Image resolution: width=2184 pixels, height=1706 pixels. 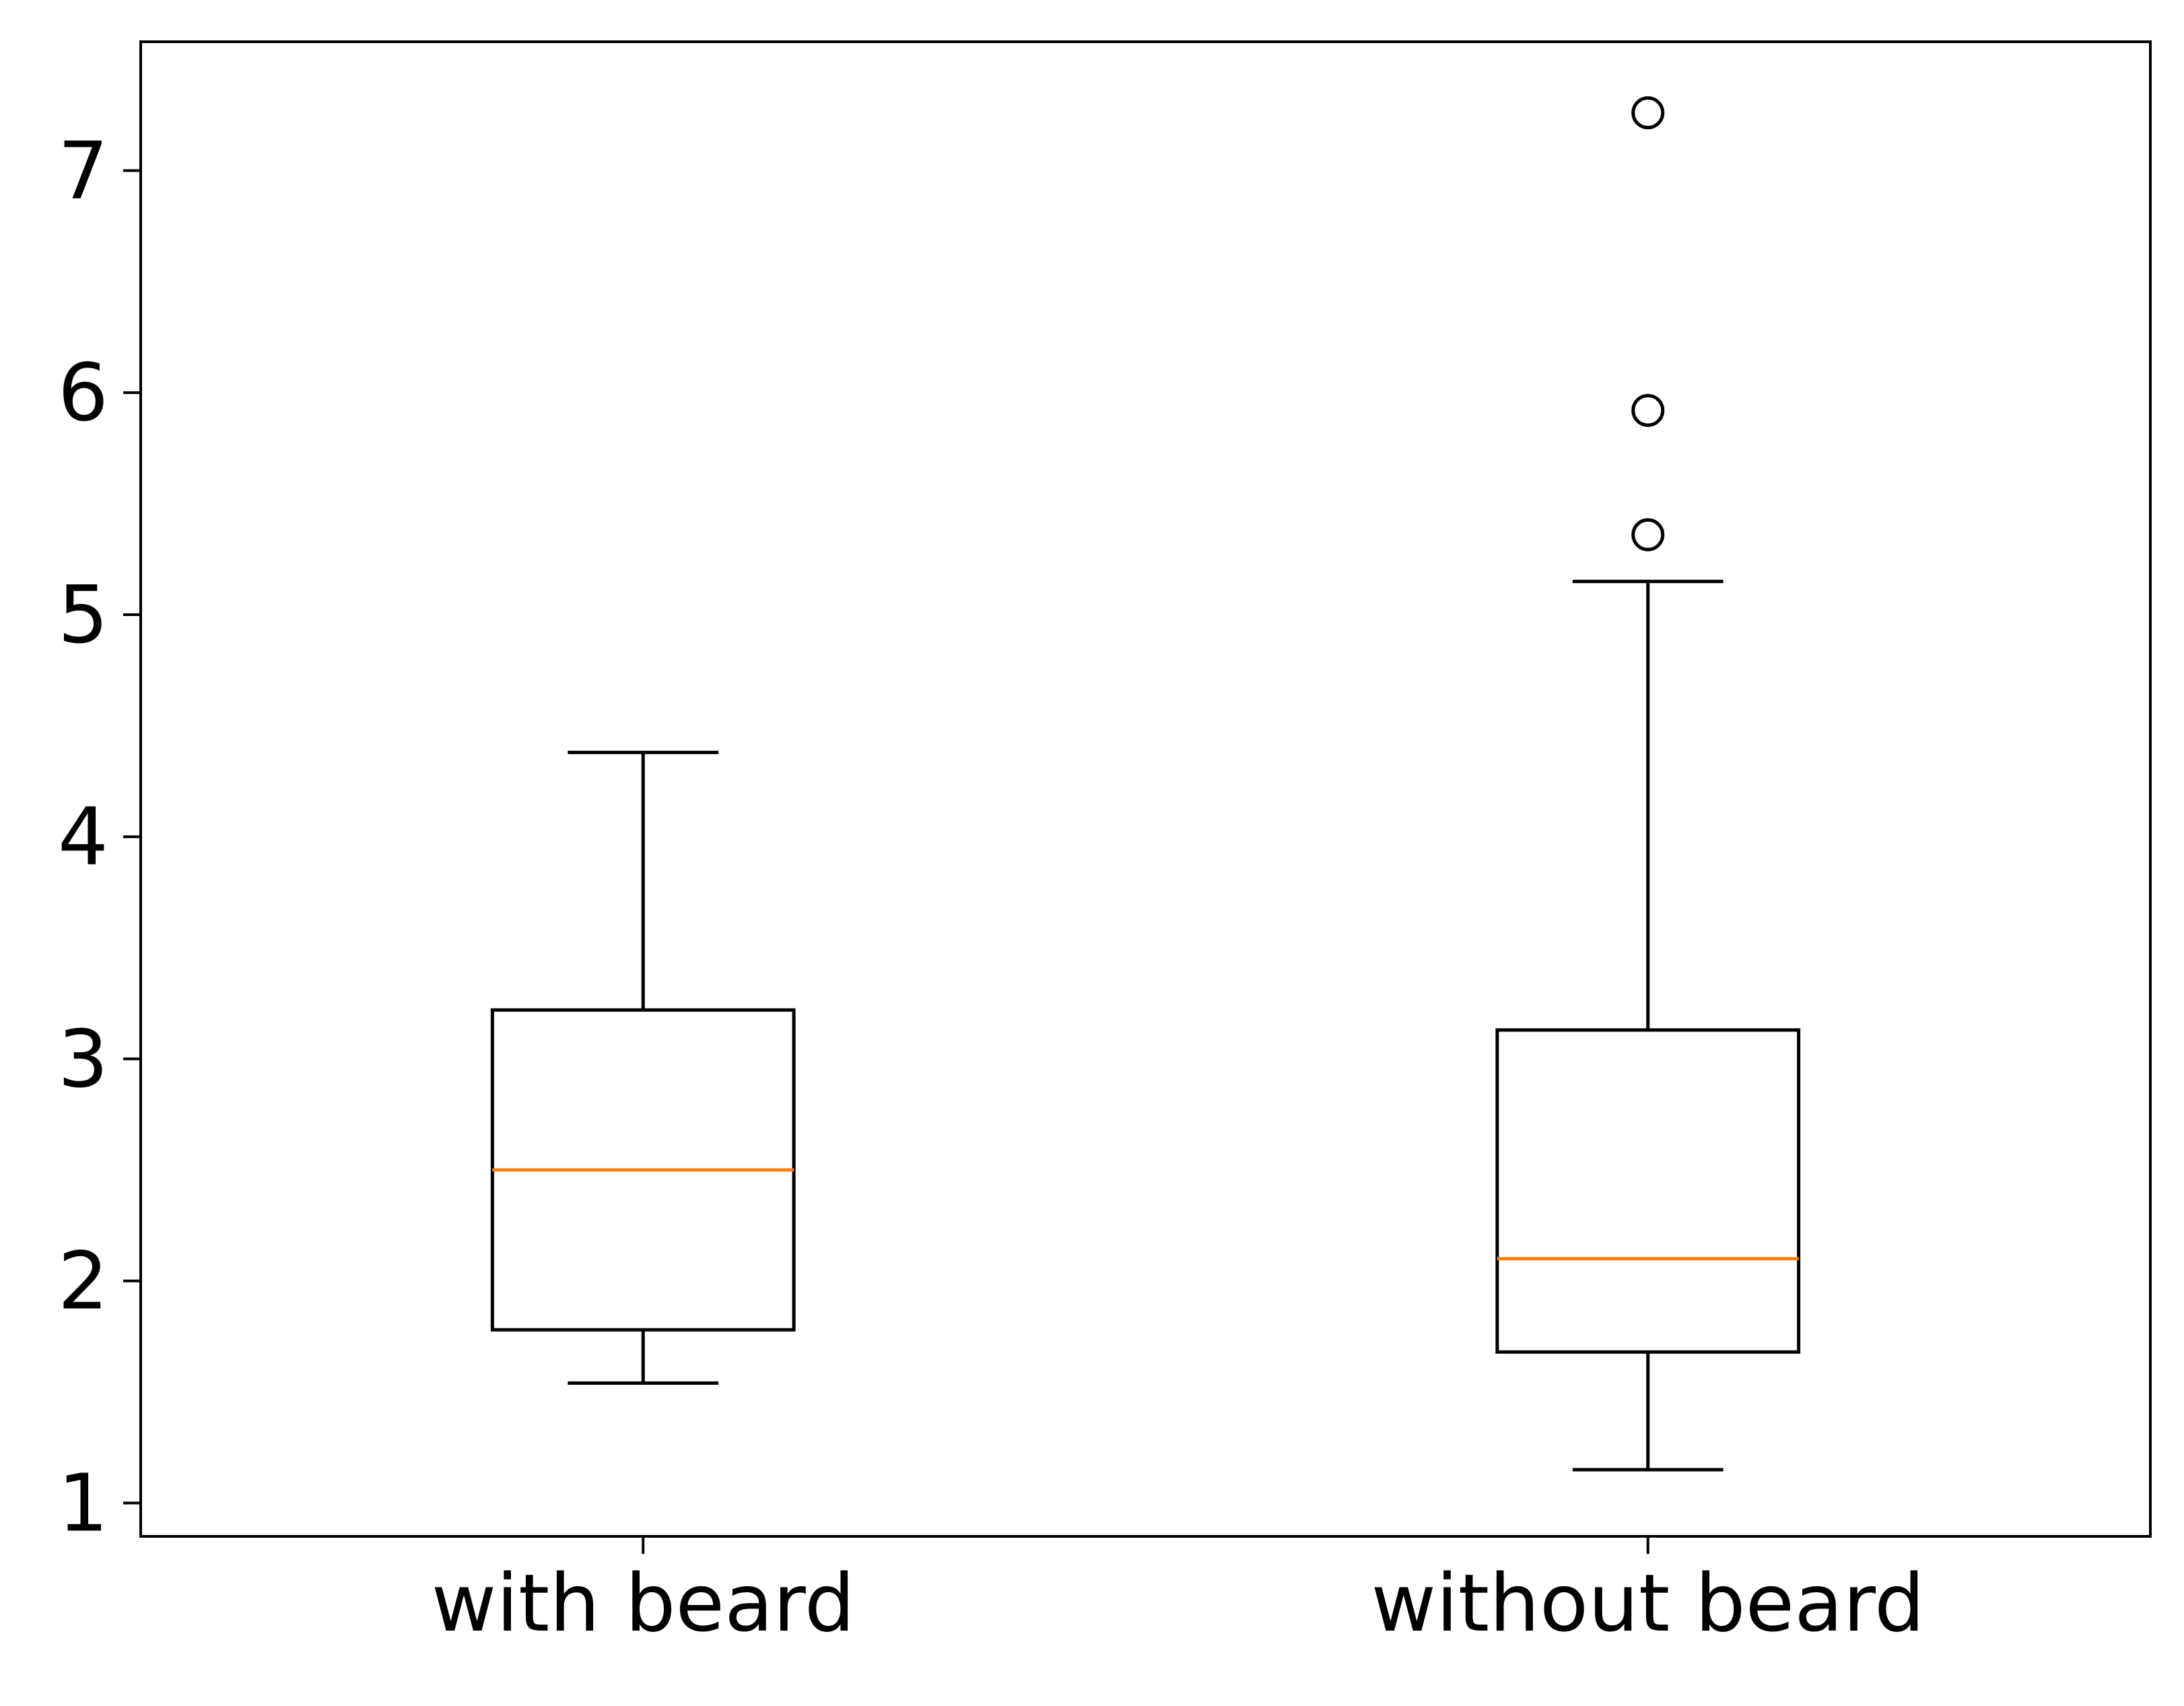 What do you see at coordinates (83, 171) in the screenshot?
I see `y-tick-label: 7` at bounding box center [83, 171].